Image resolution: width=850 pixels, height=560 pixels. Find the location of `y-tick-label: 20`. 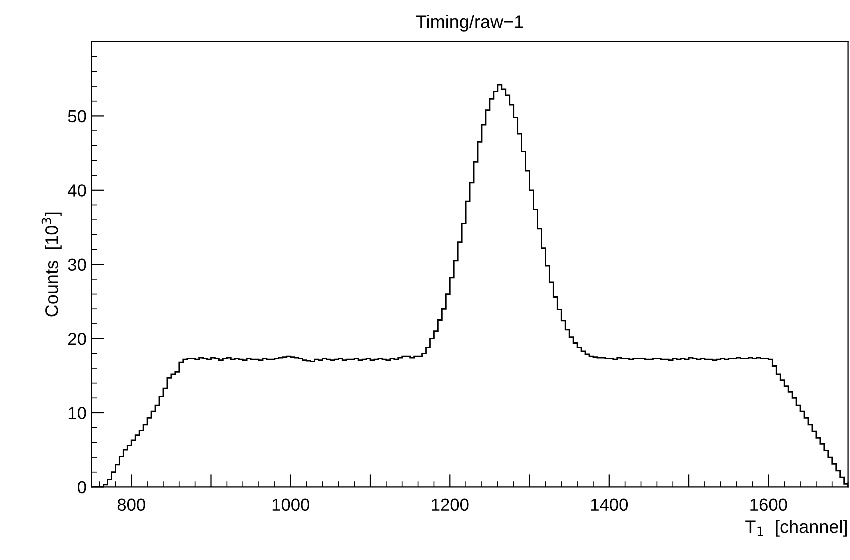

y-tick-label: 20 is located at coordinates (77, 339).